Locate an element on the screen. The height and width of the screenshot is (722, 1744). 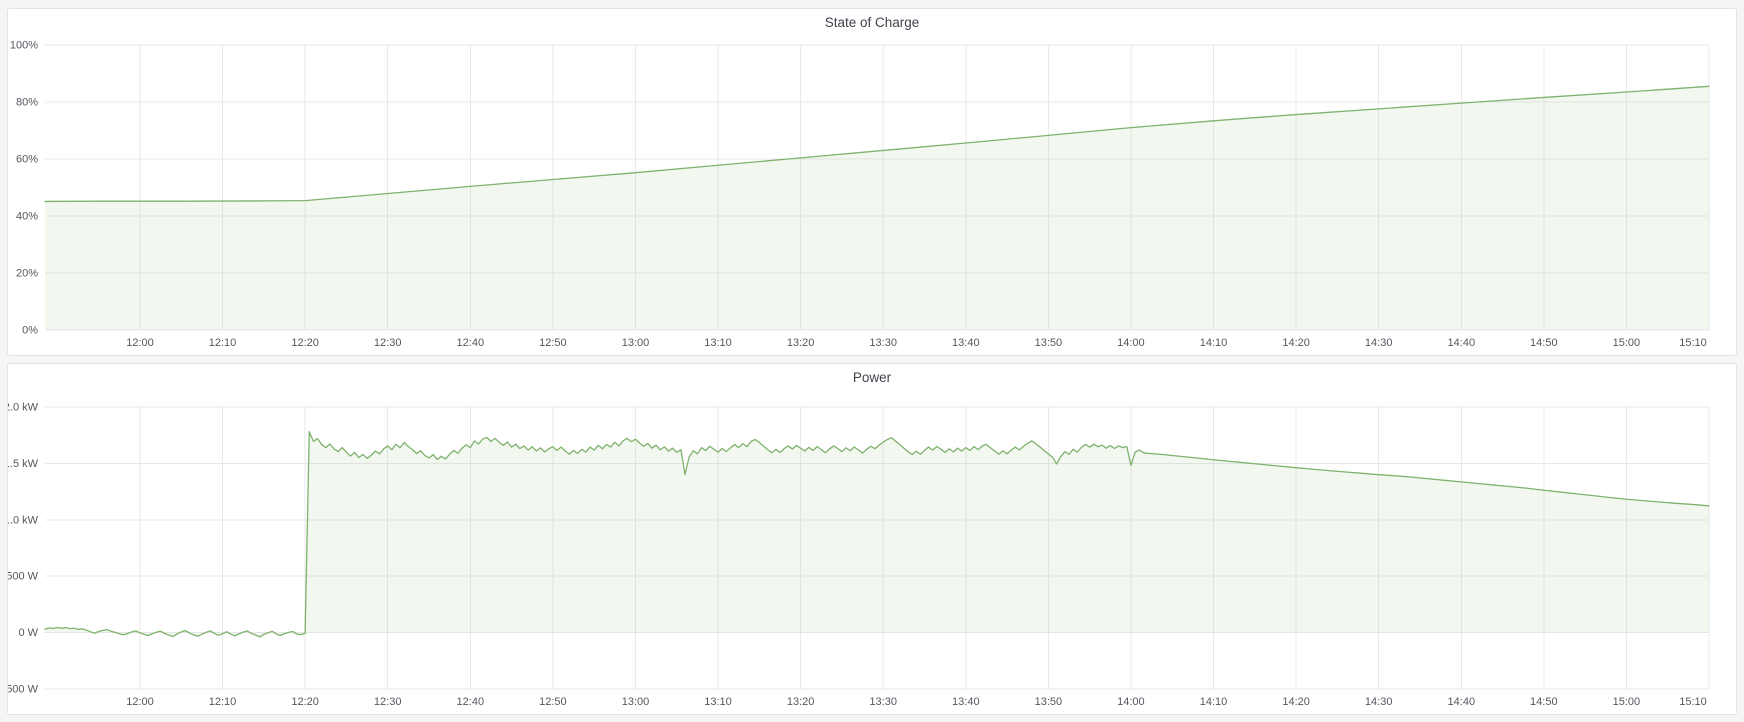
svg-text: 100% is located at coordinates (24, 46).